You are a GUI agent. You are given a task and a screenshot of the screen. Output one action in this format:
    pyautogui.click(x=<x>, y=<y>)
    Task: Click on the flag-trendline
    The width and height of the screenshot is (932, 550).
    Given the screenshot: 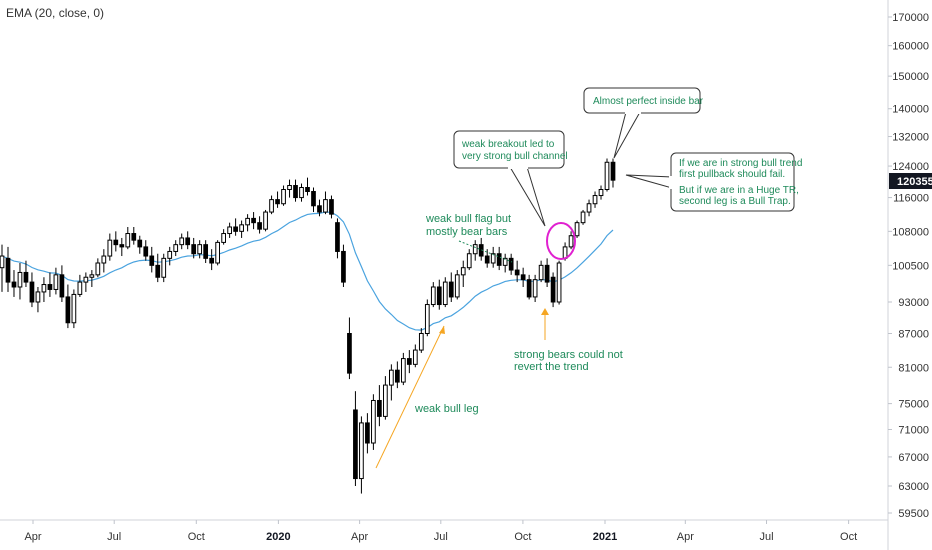 What is the action you would take?
    pyautogui.click(x=485, y=251)
    